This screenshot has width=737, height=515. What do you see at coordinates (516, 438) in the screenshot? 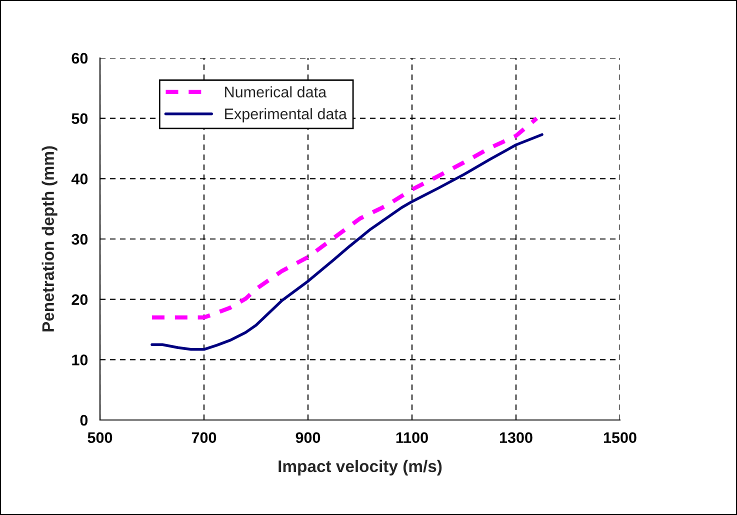
I see `x-tick-label: 1300` at bounding box center [516, 438].